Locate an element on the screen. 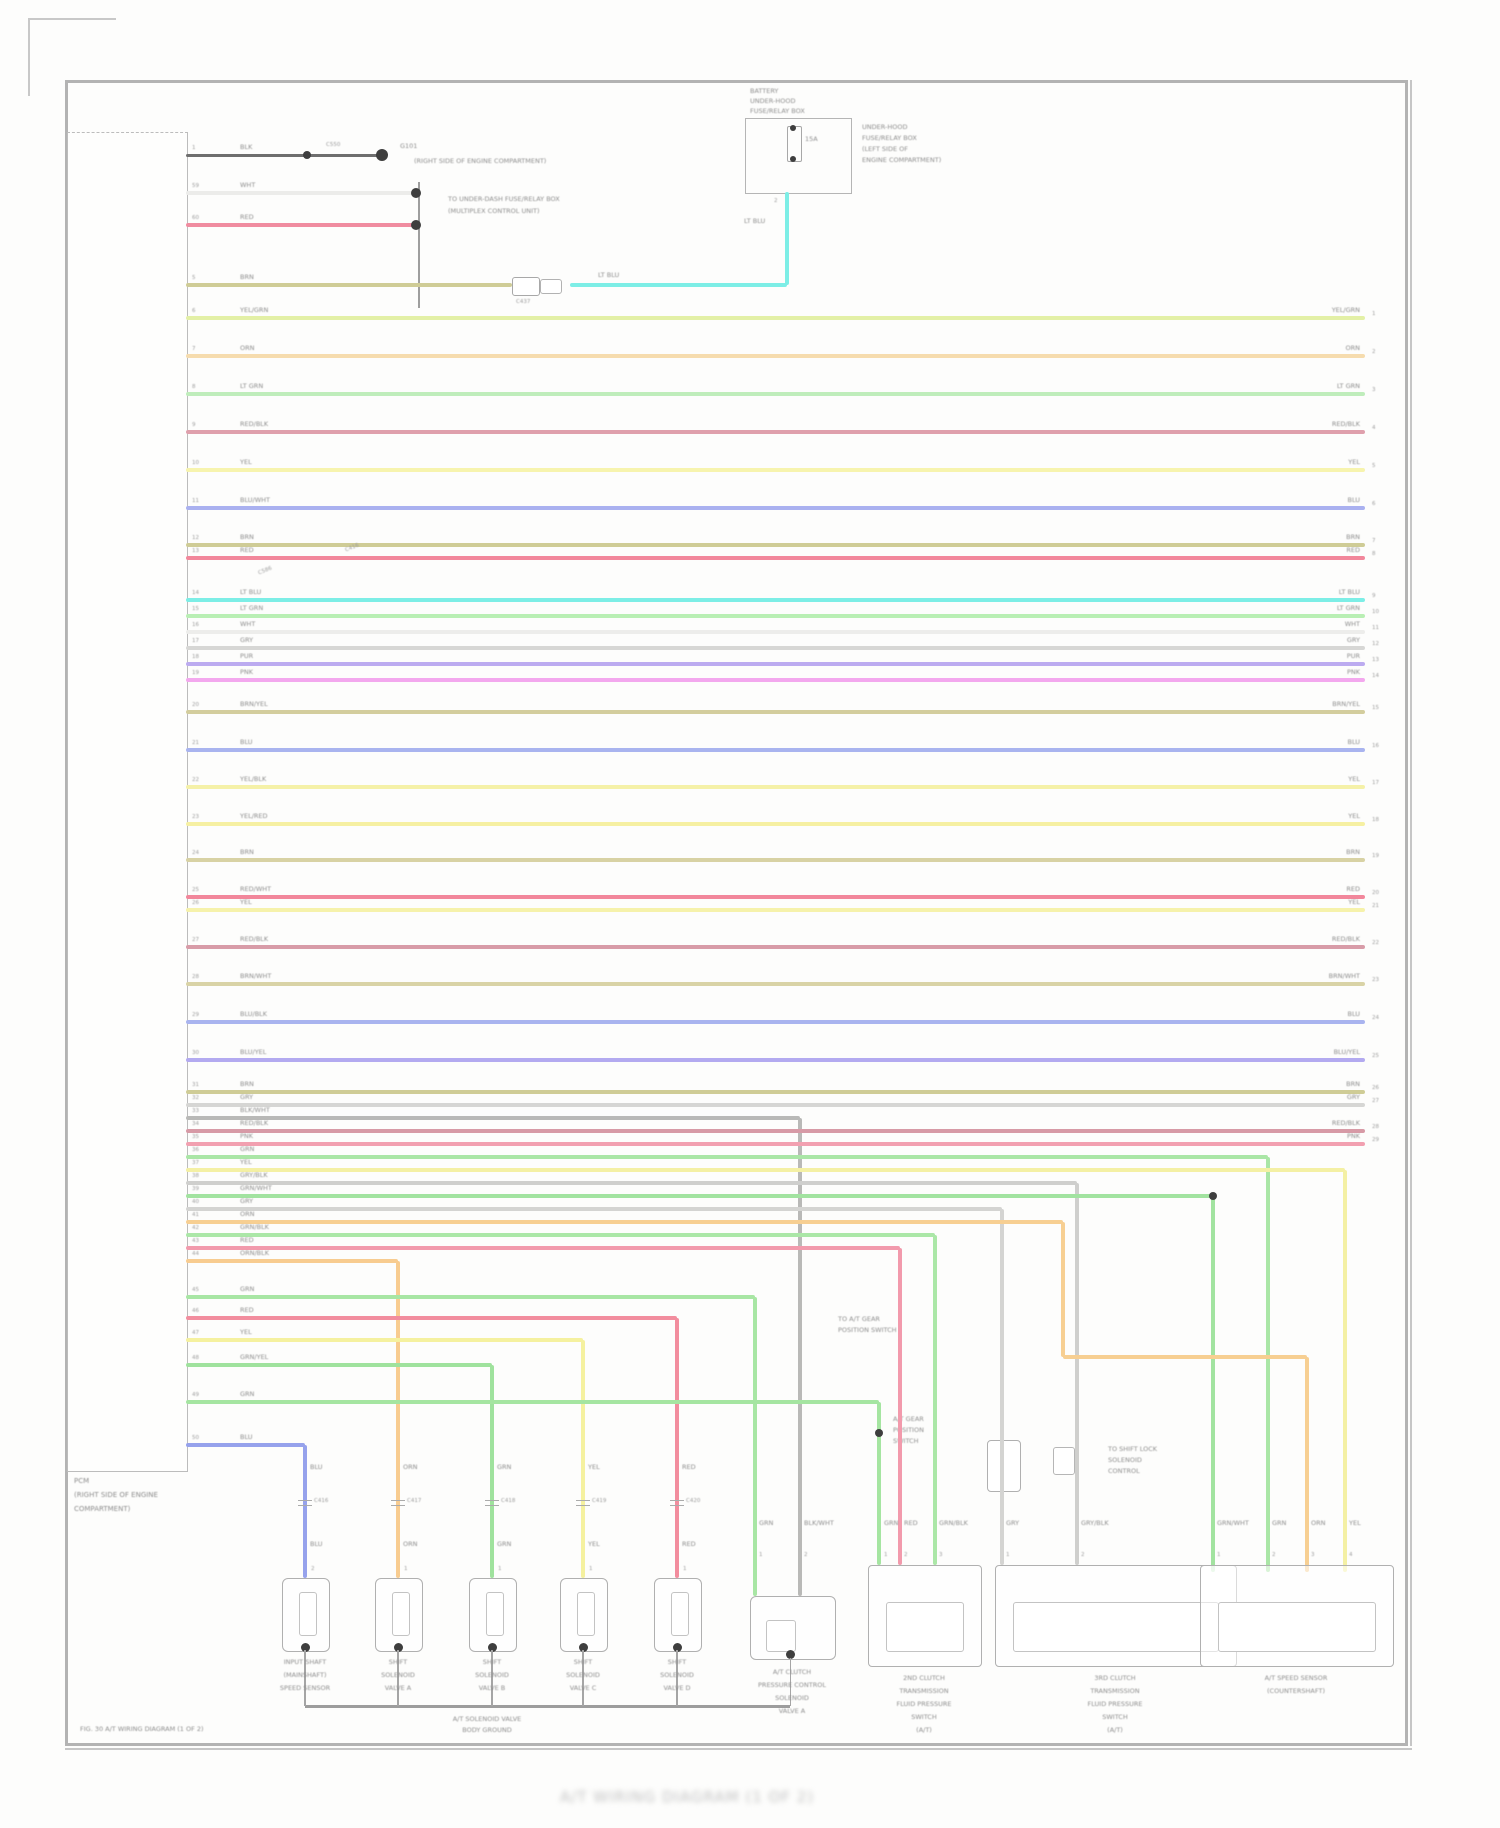  wire-yel-left-pin: 10 is located at coordinates (195, 463).